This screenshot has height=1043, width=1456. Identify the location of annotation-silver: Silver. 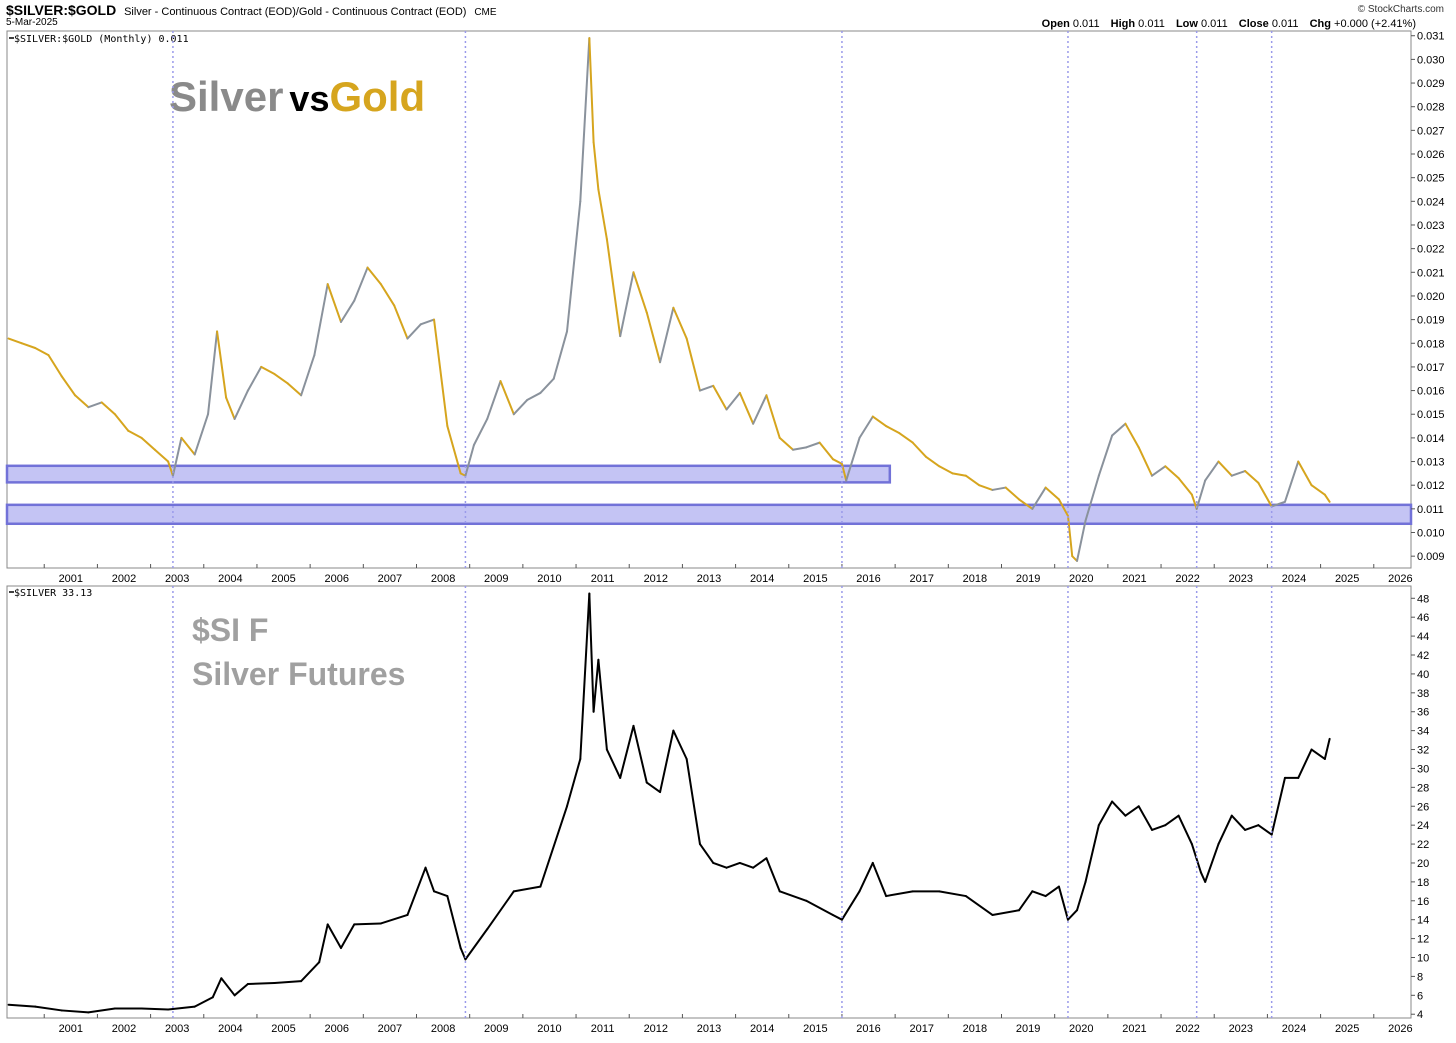
(226, 96).